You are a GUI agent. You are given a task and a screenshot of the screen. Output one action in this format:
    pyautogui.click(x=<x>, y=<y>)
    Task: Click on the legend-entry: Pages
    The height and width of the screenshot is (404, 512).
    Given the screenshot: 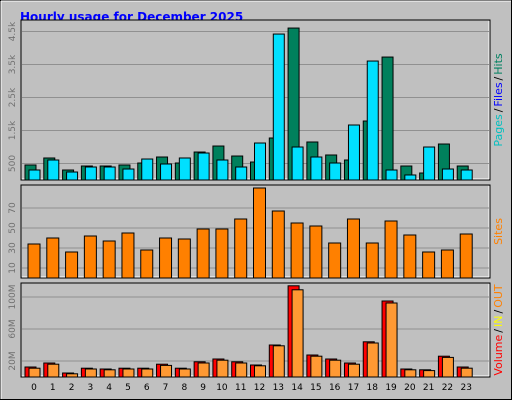 What is the action you would take?
    pyautogui.click(x=498, y=130)
    